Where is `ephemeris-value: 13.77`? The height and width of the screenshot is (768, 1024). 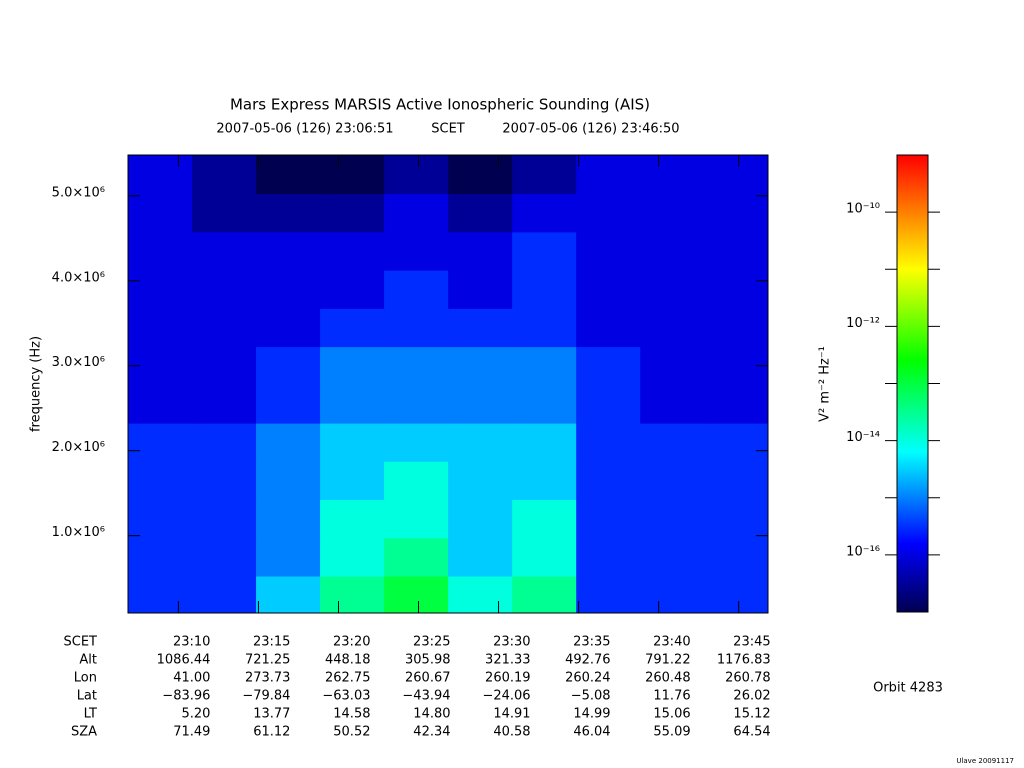
ephemeris-value: 13.77 is located at coordinates (271, 714).